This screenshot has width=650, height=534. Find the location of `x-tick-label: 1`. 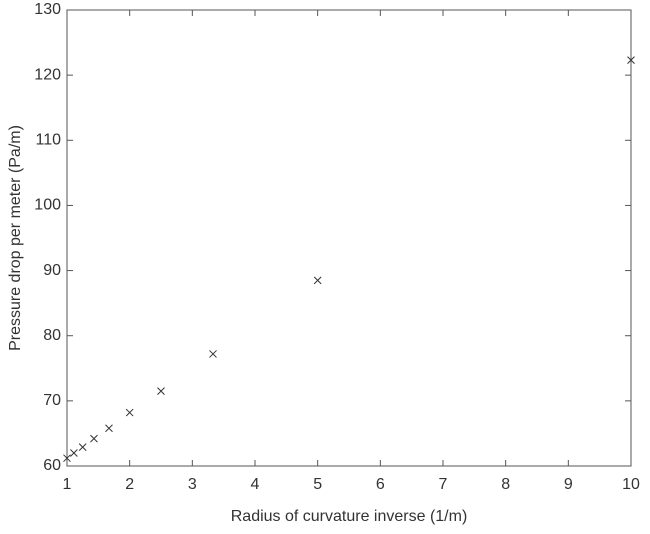

x-tick-label: 1 is located at coordinates (67, 484).